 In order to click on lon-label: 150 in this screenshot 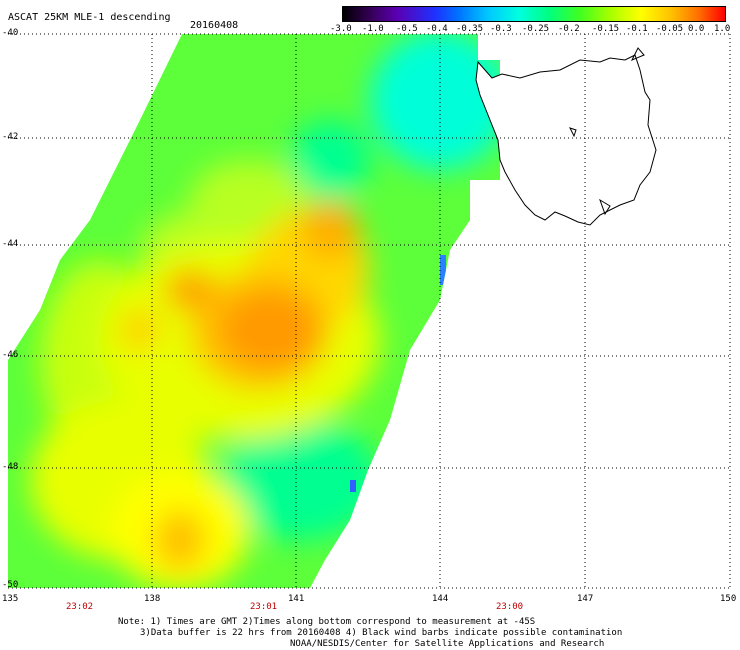, I will do `click(728, 599)`.